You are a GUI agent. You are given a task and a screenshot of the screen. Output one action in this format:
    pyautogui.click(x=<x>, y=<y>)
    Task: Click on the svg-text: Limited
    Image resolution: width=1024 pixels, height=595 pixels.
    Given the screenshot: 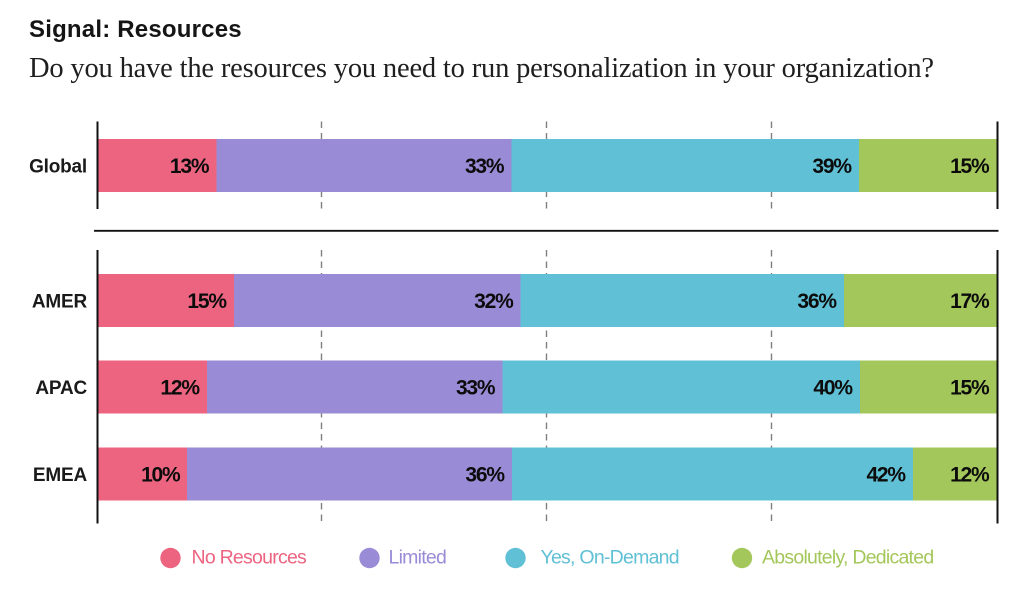 What is the action you would take?
    pyautogui.click(x=418, y=558)
    